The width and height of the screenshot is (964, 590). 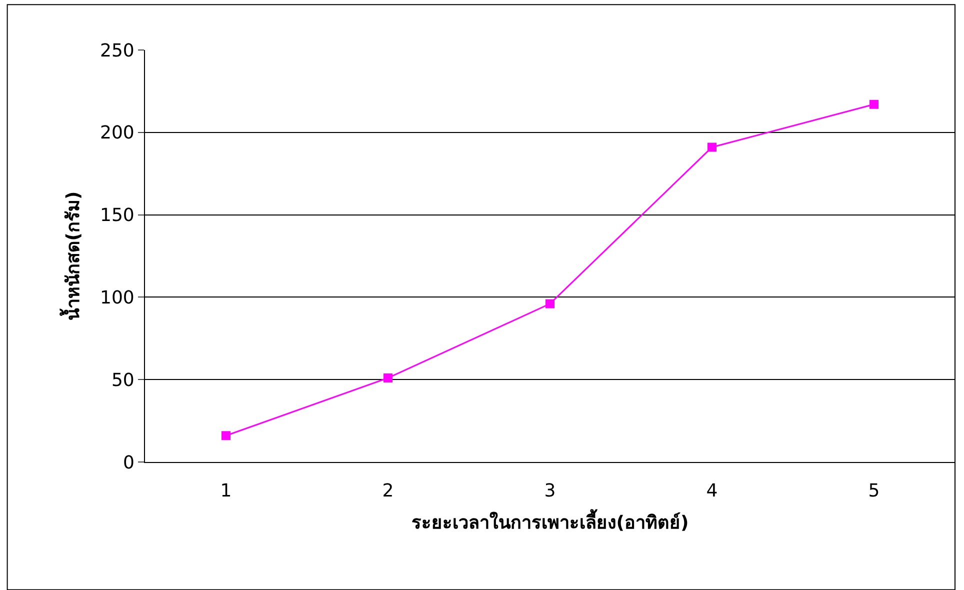 I want to click on x-tick-label: 5, so click(x=874, y=491).